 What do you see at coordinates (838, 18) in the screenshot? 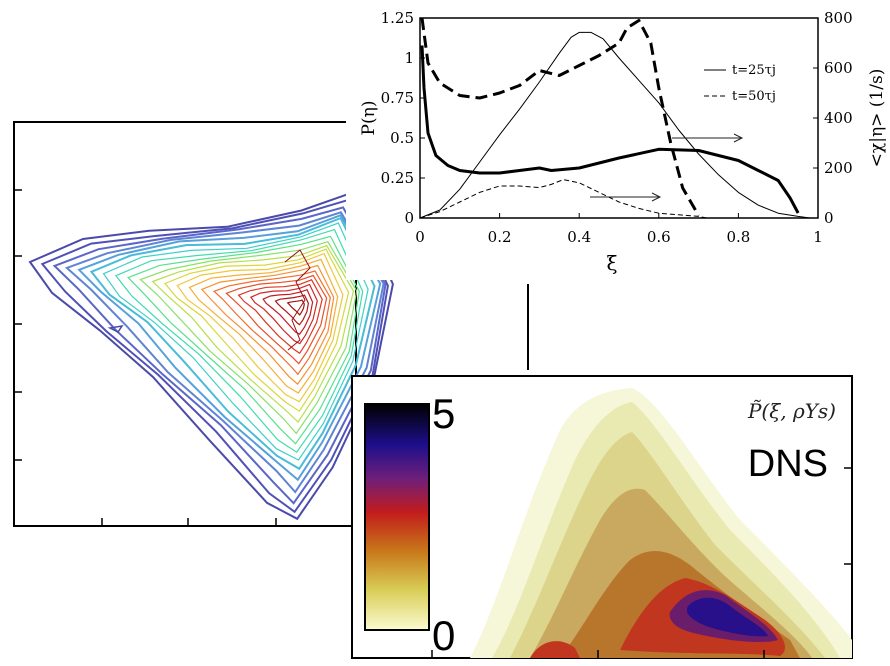
I see `y-tick-label-right: 800` at bounding box center [838, 18].